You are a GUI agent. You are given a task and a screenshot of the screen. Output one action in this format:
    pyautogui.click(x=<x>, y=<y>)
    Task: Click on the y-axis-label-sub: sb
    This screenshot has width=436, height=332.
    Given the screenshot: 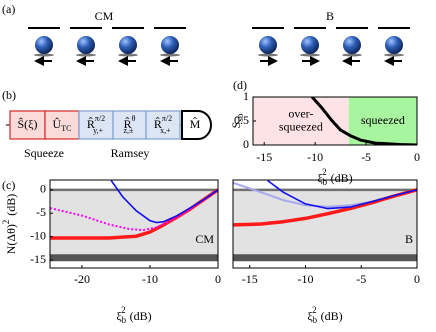 What is the action you would take?
    pyautogui.click(x=240, y=117)
    